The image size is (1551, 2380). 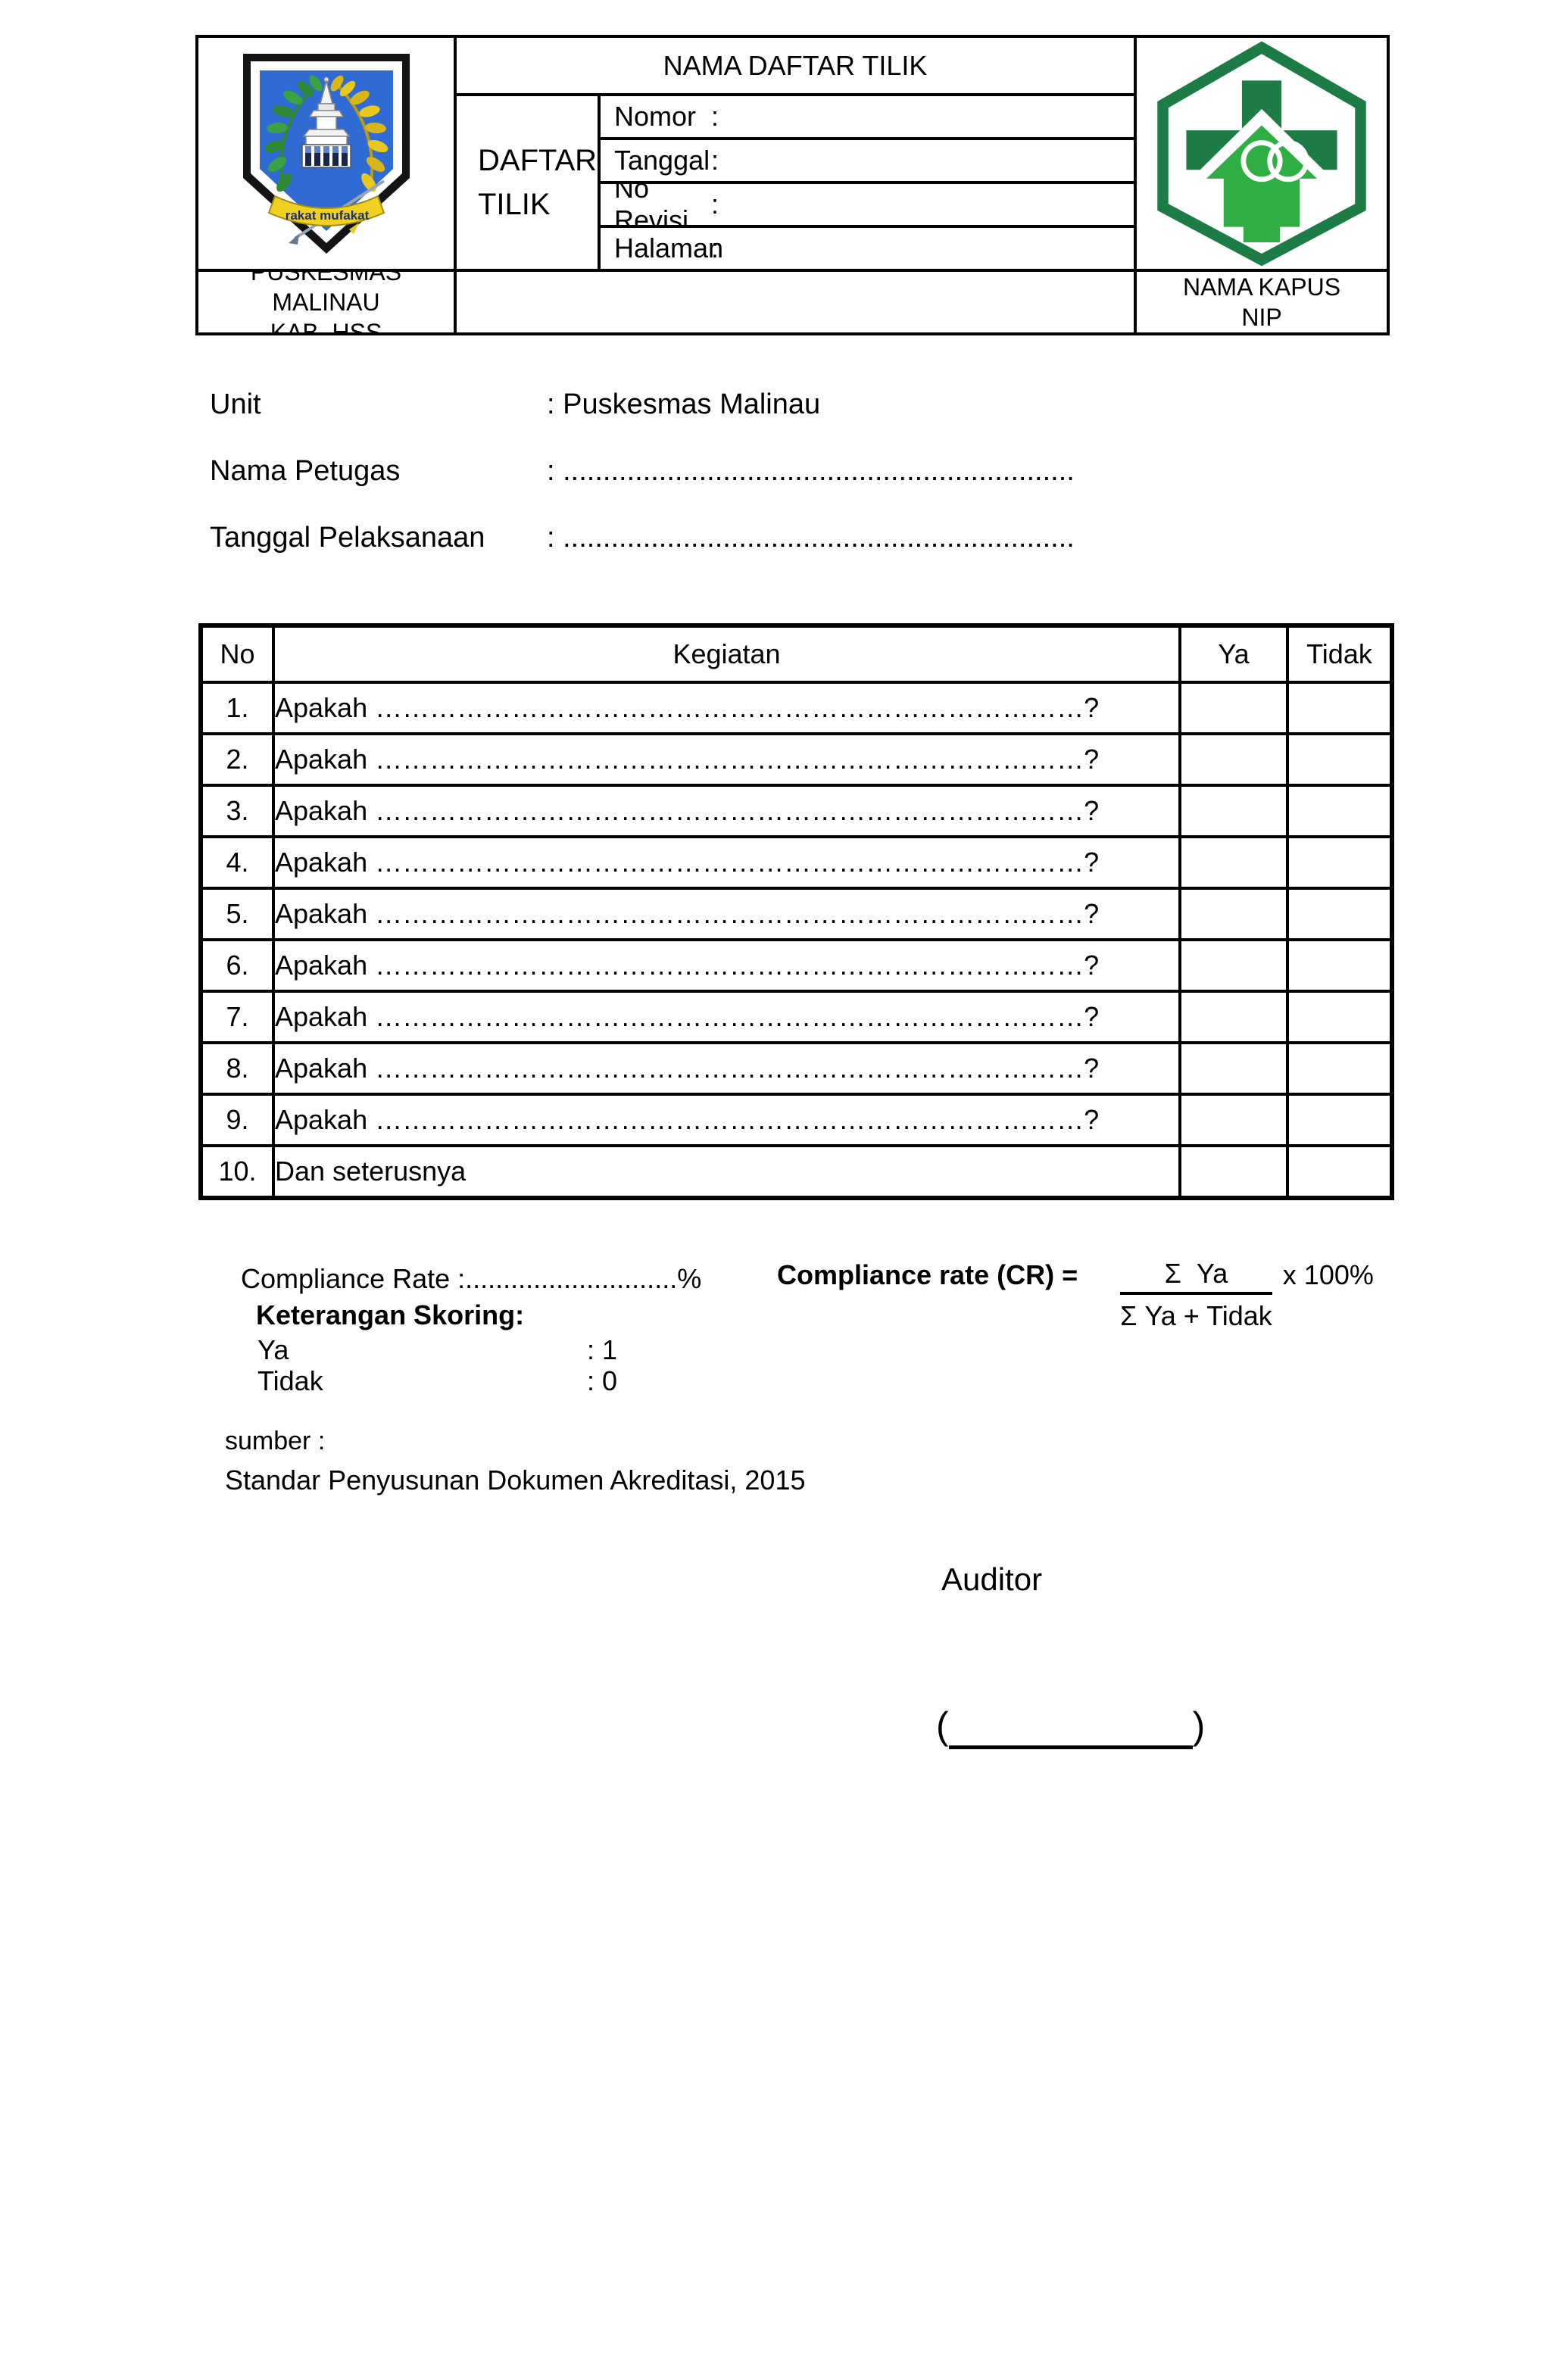 What do you see at coordinates (928, 1274) in the screenshot?
I see `formula-label: Compliance rate (CR) =` at bounding box center [928, 1274].